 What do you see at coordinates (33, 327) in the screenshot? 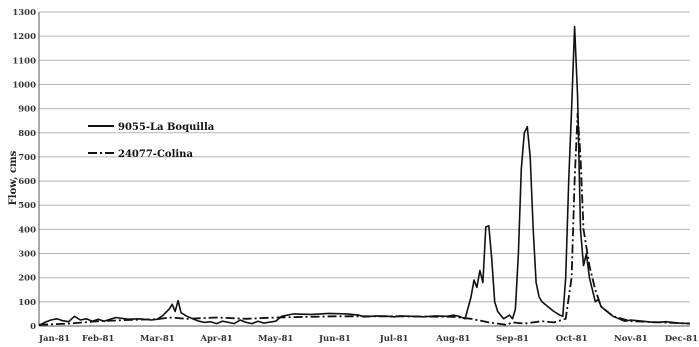
I see `y-tick-label: 0` at bounding box center [33, 327].